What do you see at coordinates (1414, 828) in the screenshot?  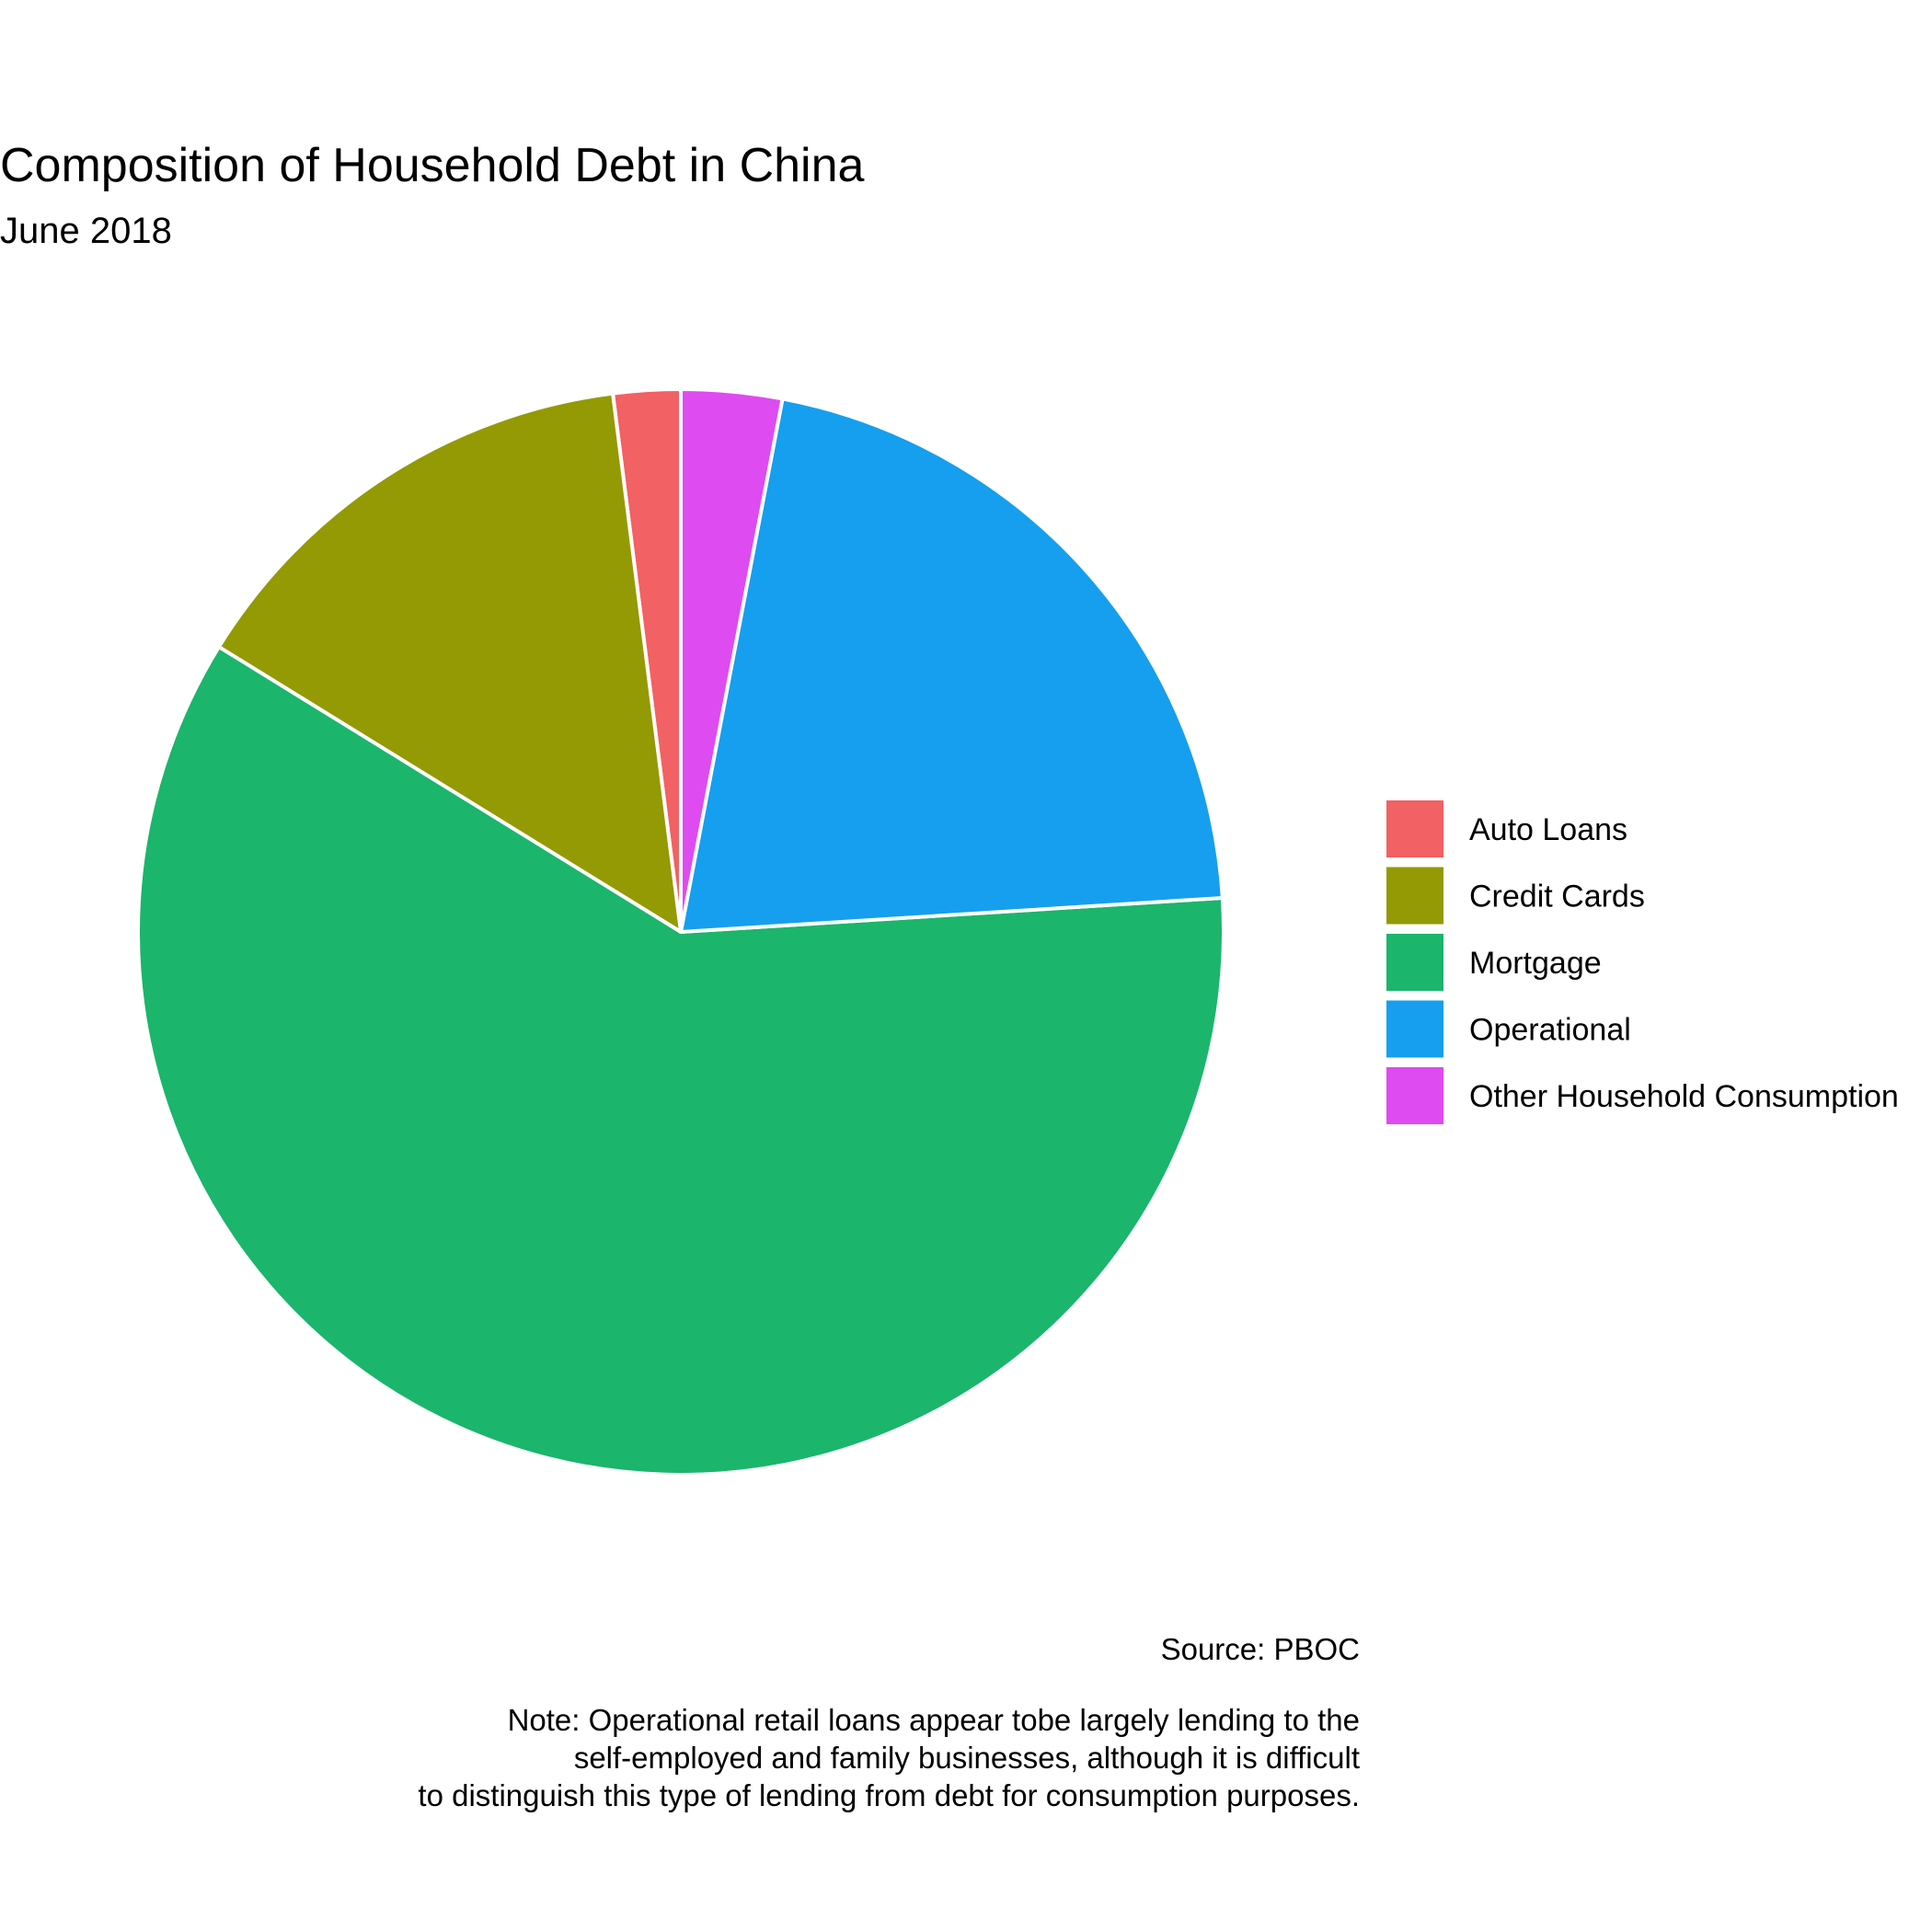 I see `legend-key-auto-loans` at bounding box center [1414, 828].